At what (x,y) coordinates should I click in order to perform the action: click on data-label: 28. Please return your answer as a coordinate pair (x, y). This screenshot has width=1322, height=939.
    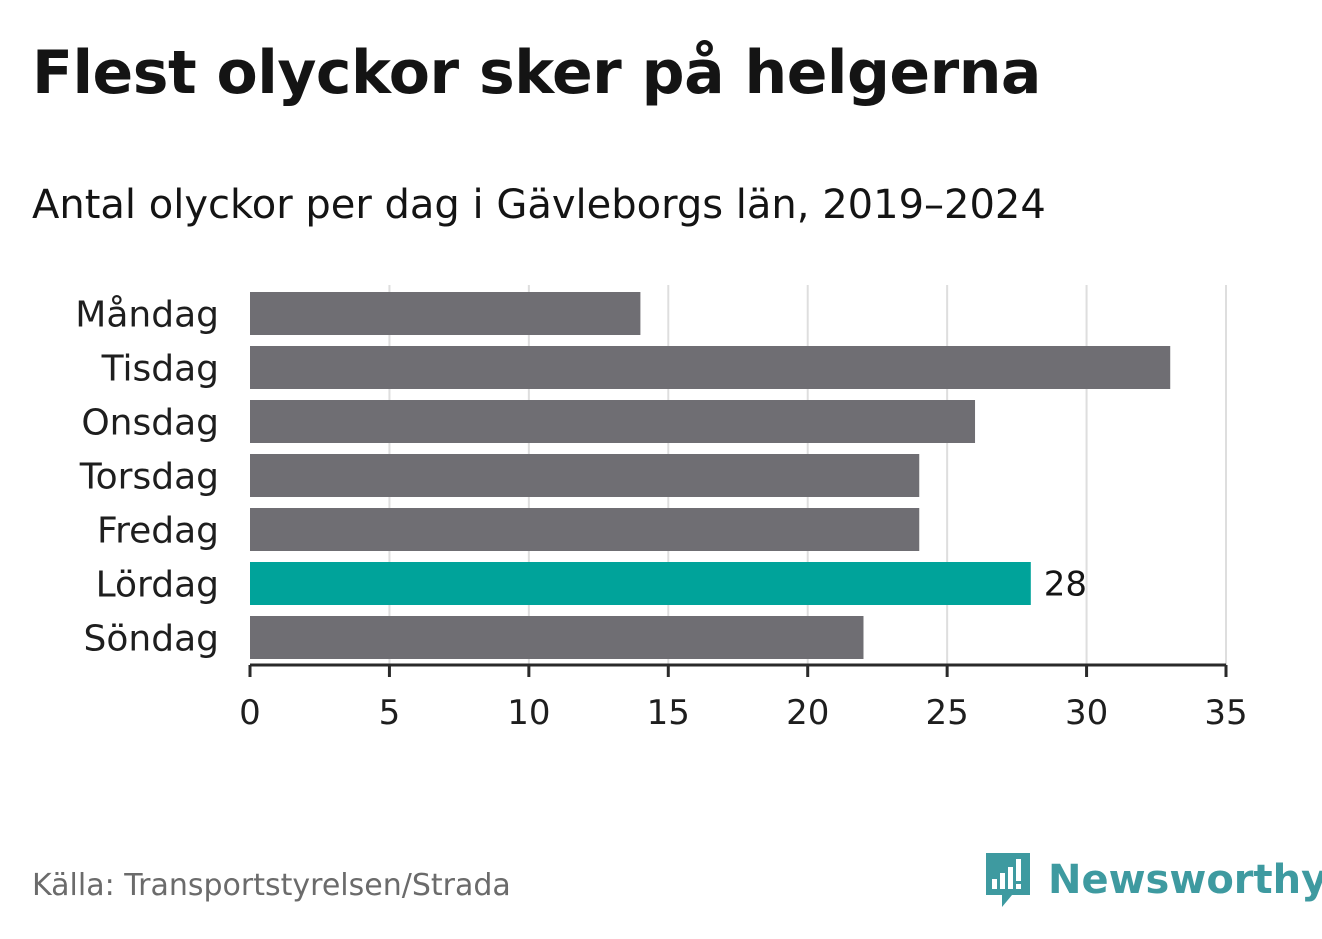
    Looking at the image, I should click on (1065, 585).